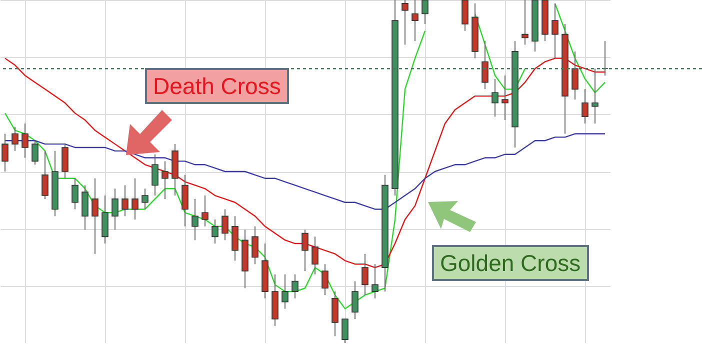  I want to click on annotation: Golden Cross, so click(510, 263).